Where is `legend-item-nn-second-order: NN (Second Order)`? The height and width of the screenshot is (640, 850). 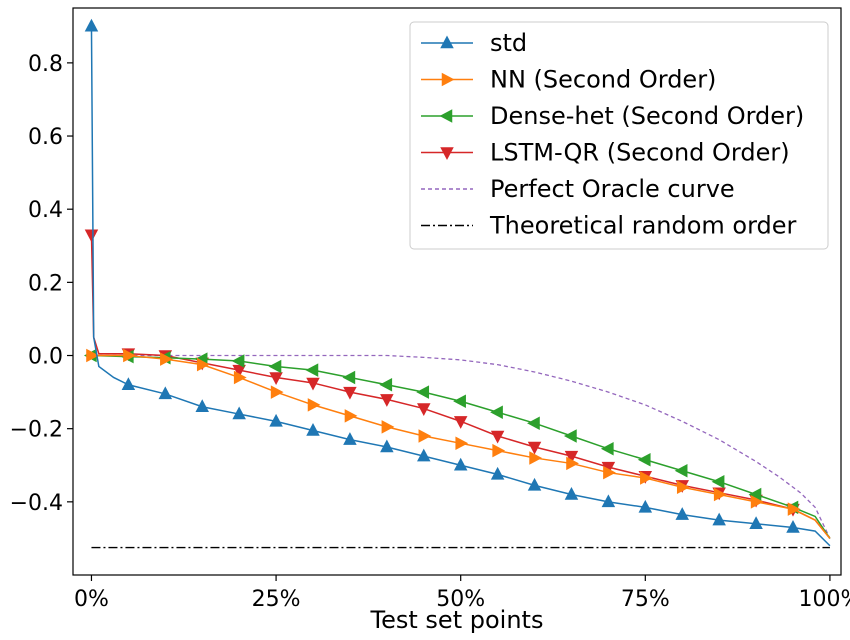
legend-item-nn-second-order: NN (Second Order) is located at coordinates (568, 80).